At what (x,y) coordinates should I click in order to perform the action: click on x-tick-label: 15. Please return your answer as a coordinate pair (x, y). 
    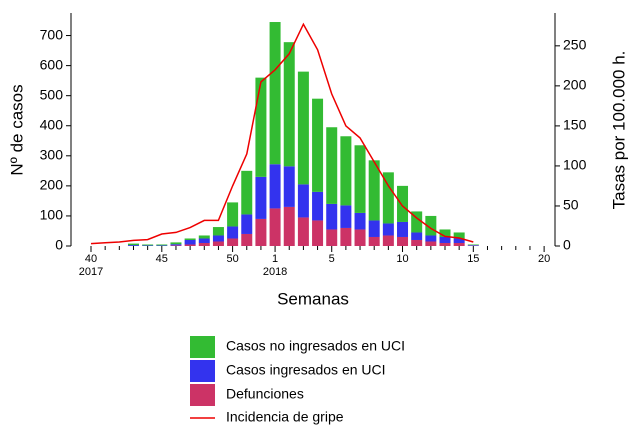
    Looking at the image, I should click on (473, 259).